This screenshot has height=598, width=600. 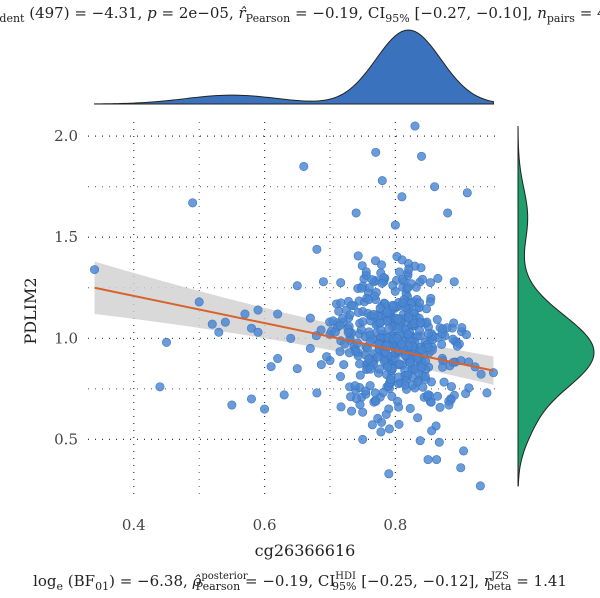 I want to click on x-tick-label: 0.8, so click(x=395, y=525).